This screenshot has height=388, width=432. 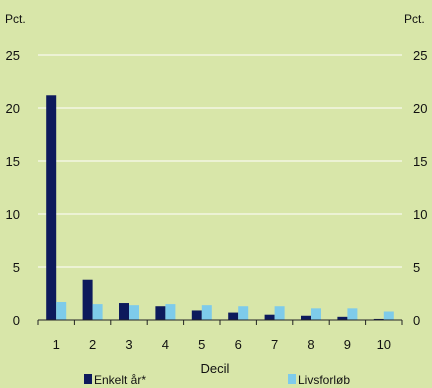 What do you see at coordinates (92, 344) in the screenshot?
I see `x-tick-label: 2` at bounding box center [92, 344].